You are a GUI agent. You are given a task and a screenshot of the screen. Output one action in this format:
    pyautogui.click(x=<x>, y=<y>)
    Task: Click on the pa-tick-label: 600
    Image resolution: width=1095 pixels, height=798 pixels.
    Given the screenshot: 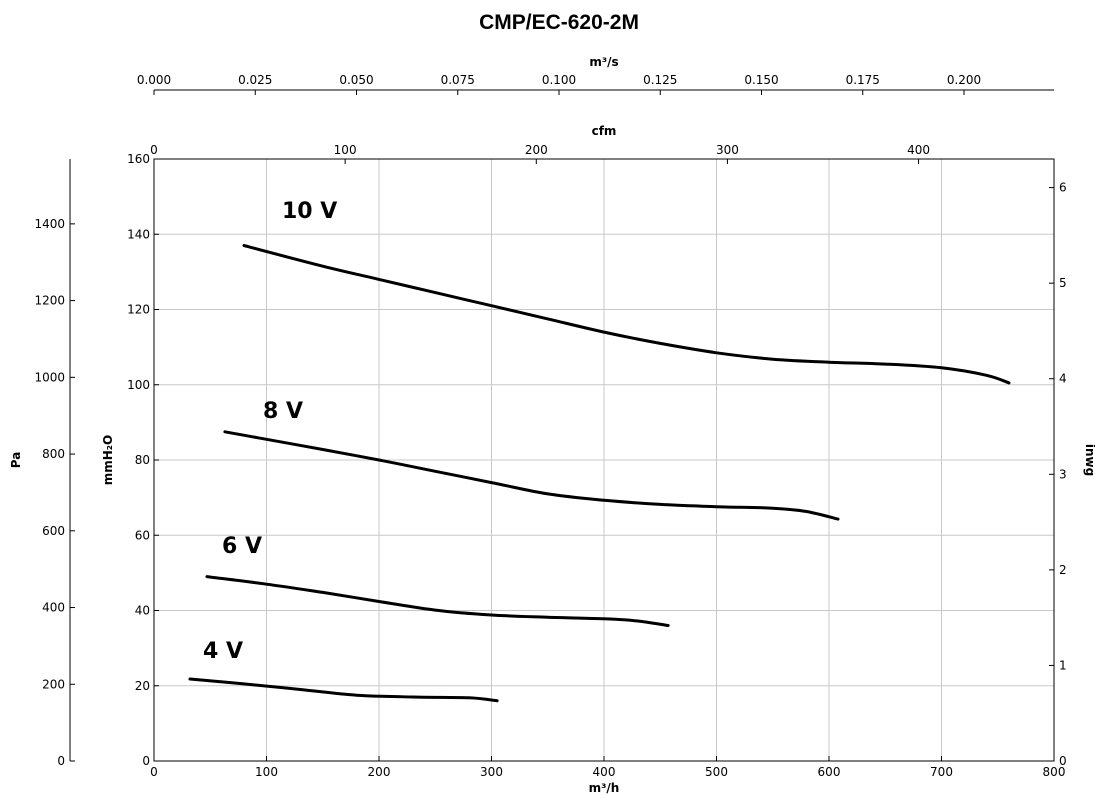 What is the action you would take?
    pyautogui.click(x=53, y=531)
    